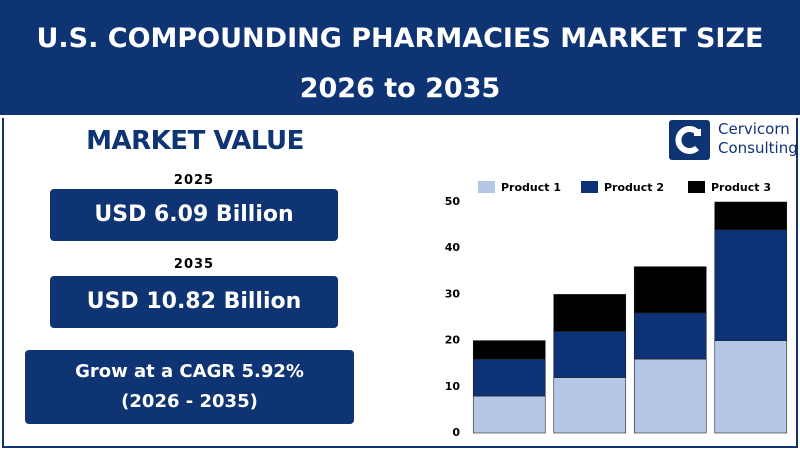 This screenshot has height=450, width=800. I want to click on cagr-box: Grow at a CAGR 5.92% (2026 - 2035), so click(189, 387).